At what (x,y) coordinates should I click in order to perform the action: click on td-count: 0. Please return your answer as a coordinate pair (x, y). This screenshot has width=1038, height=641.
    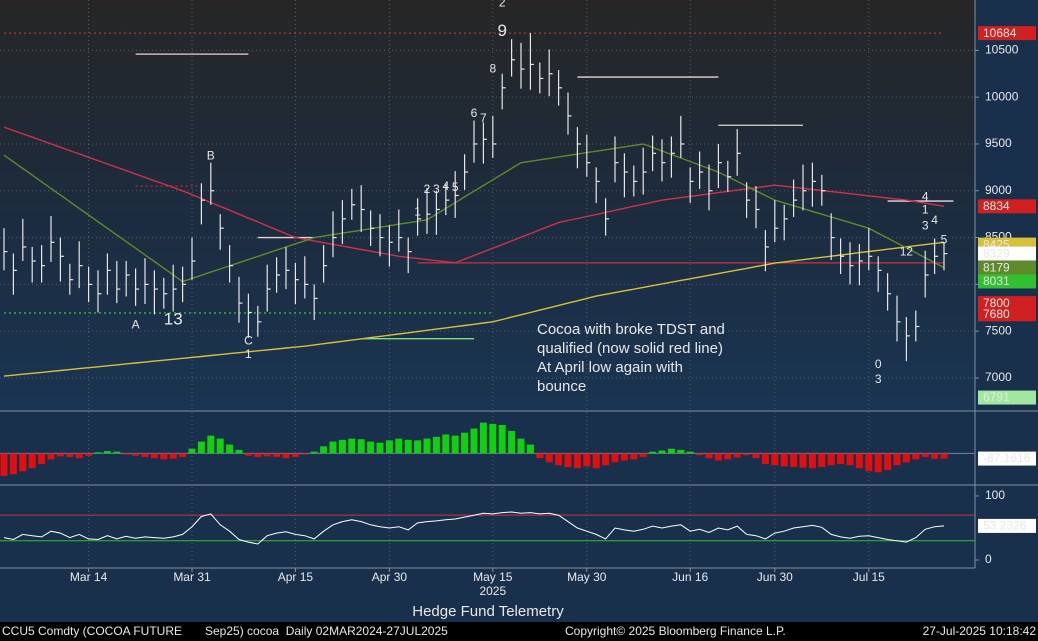
    Looking at the image, I should click on (878, 364).